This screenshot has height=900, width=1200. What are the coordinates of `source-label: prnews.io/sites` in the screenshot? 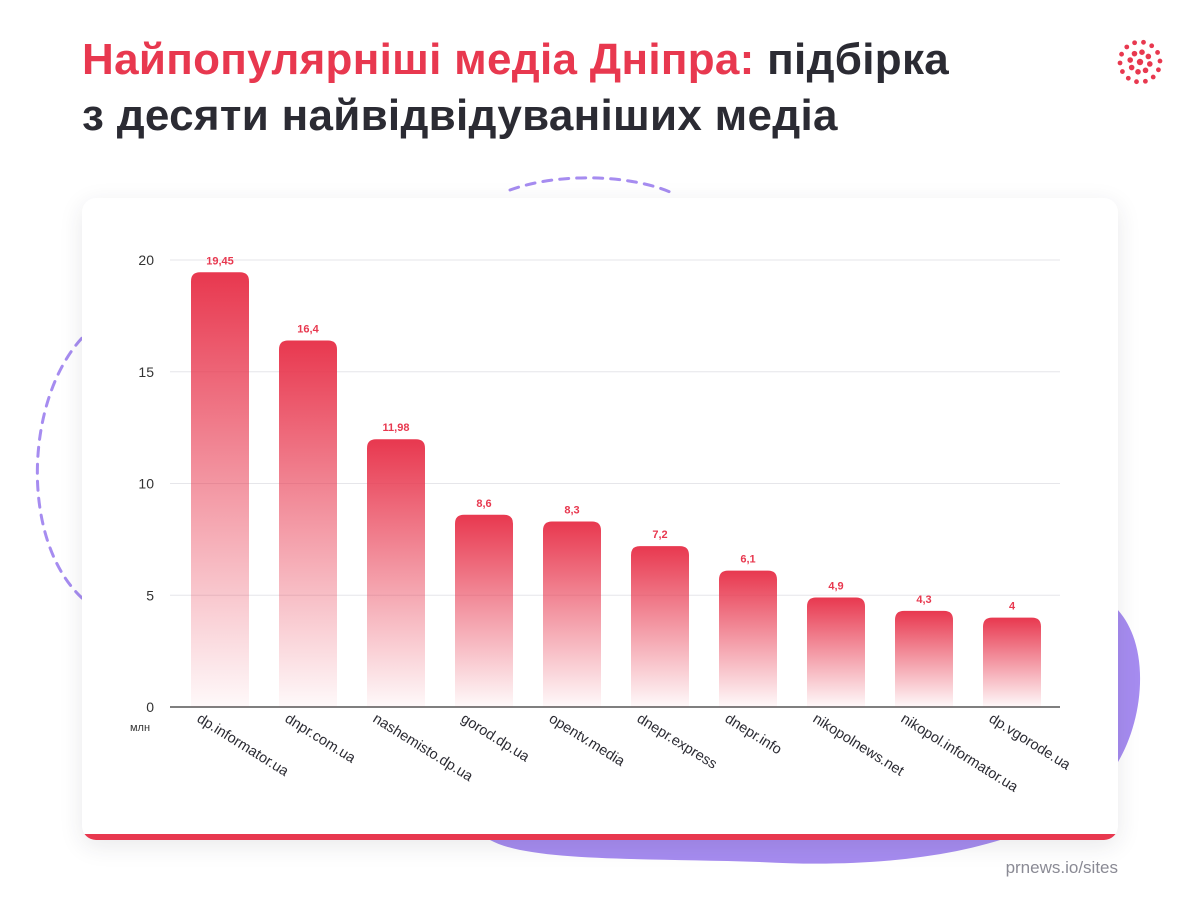 It's located at (1061, 867).